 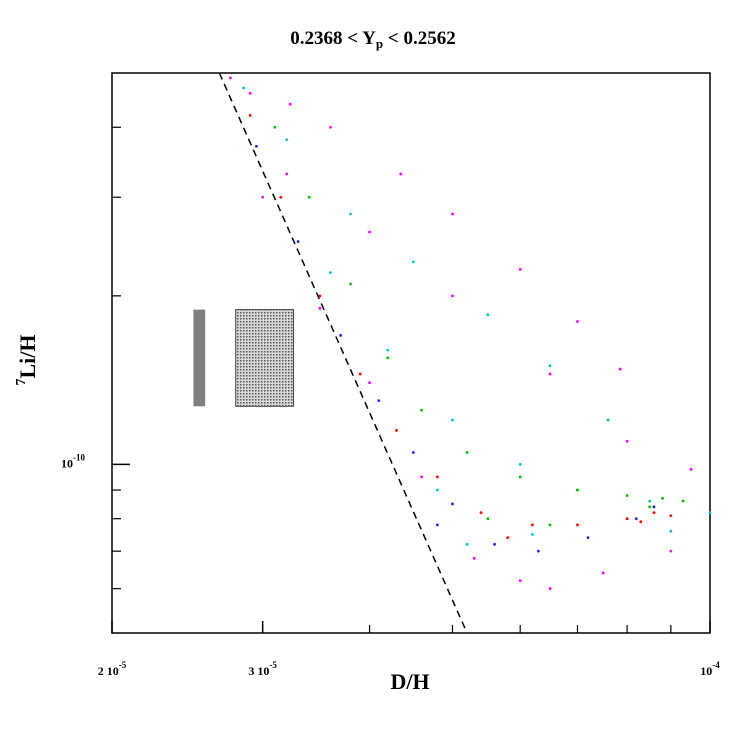 I want to click on x-tick-label-base: 3 10, so click(x=258, y=671).